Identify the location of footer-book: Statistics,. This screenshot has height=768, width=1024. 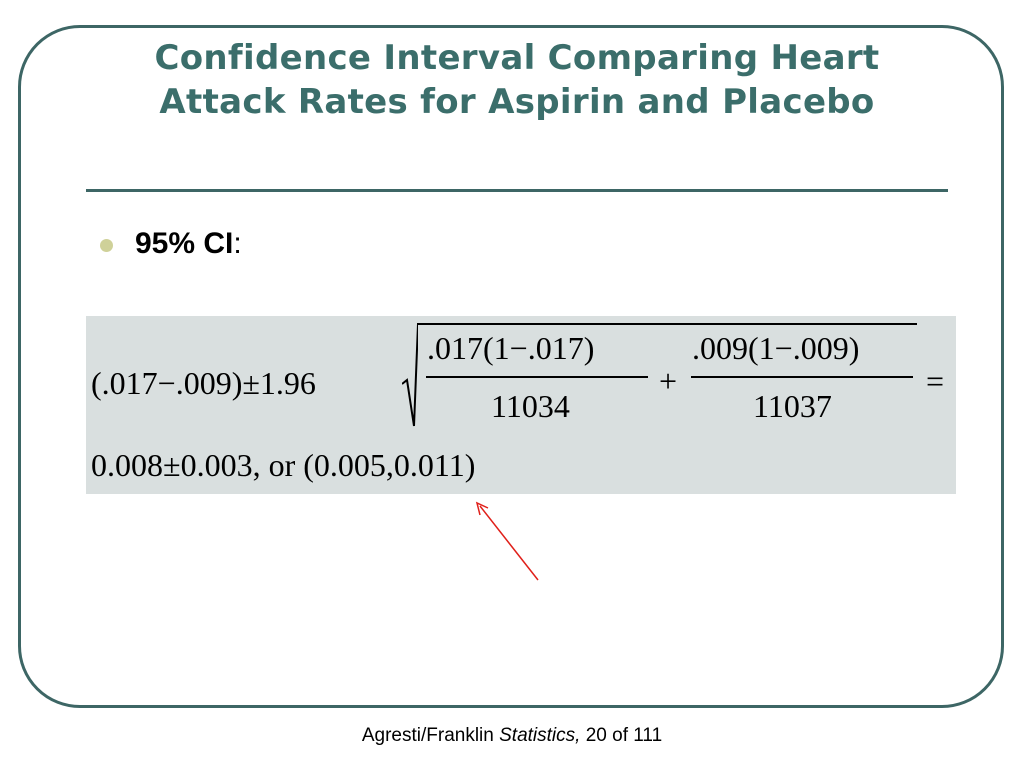
(540, 735).